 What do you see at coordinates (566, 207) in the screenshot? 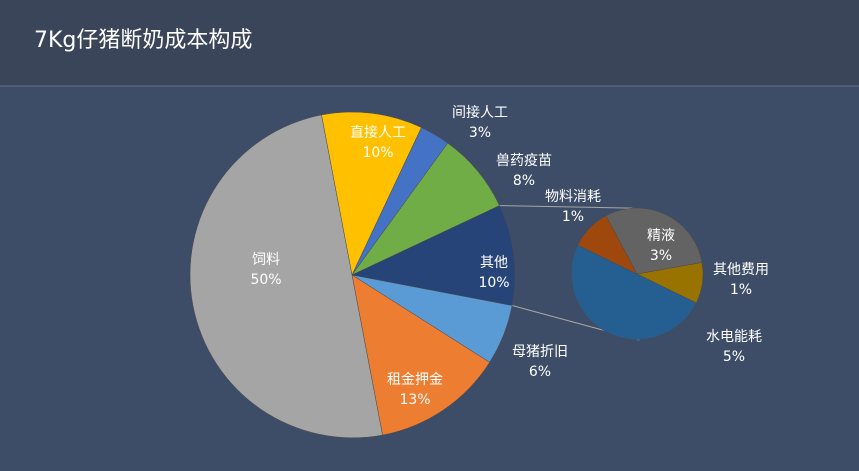
I see `connector-line-top` at bounding box center [566, 207].